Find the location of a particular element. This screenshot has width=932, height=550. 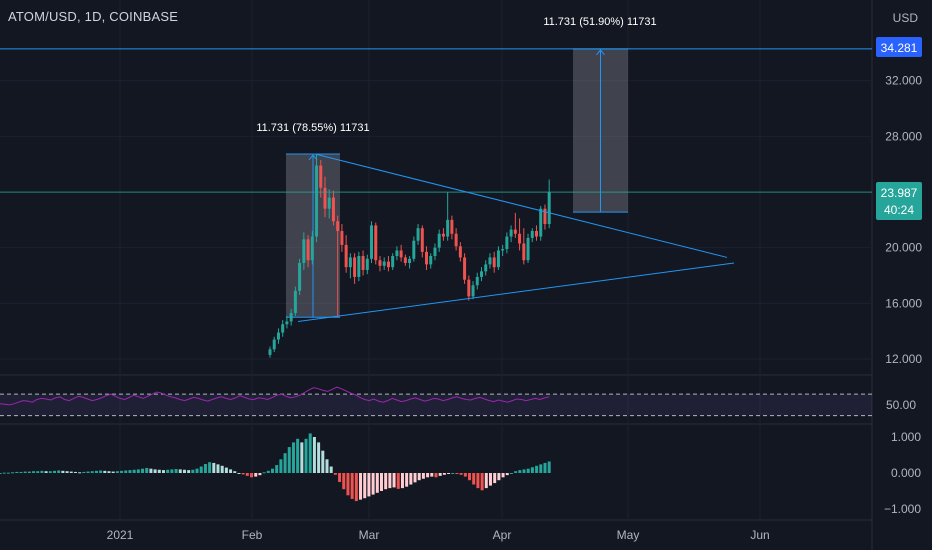

histogram-tick-label: 1.000 is located at coordinates (906, 437).